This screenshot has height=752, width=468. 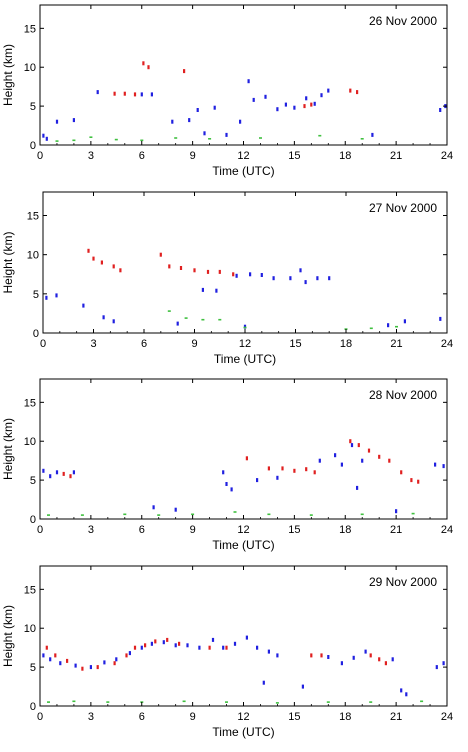 What do you see at coordinates (403, 208) in the screenshot?
I see `panel-title: 27 Nov 2000` at bounding box center [403, 208].